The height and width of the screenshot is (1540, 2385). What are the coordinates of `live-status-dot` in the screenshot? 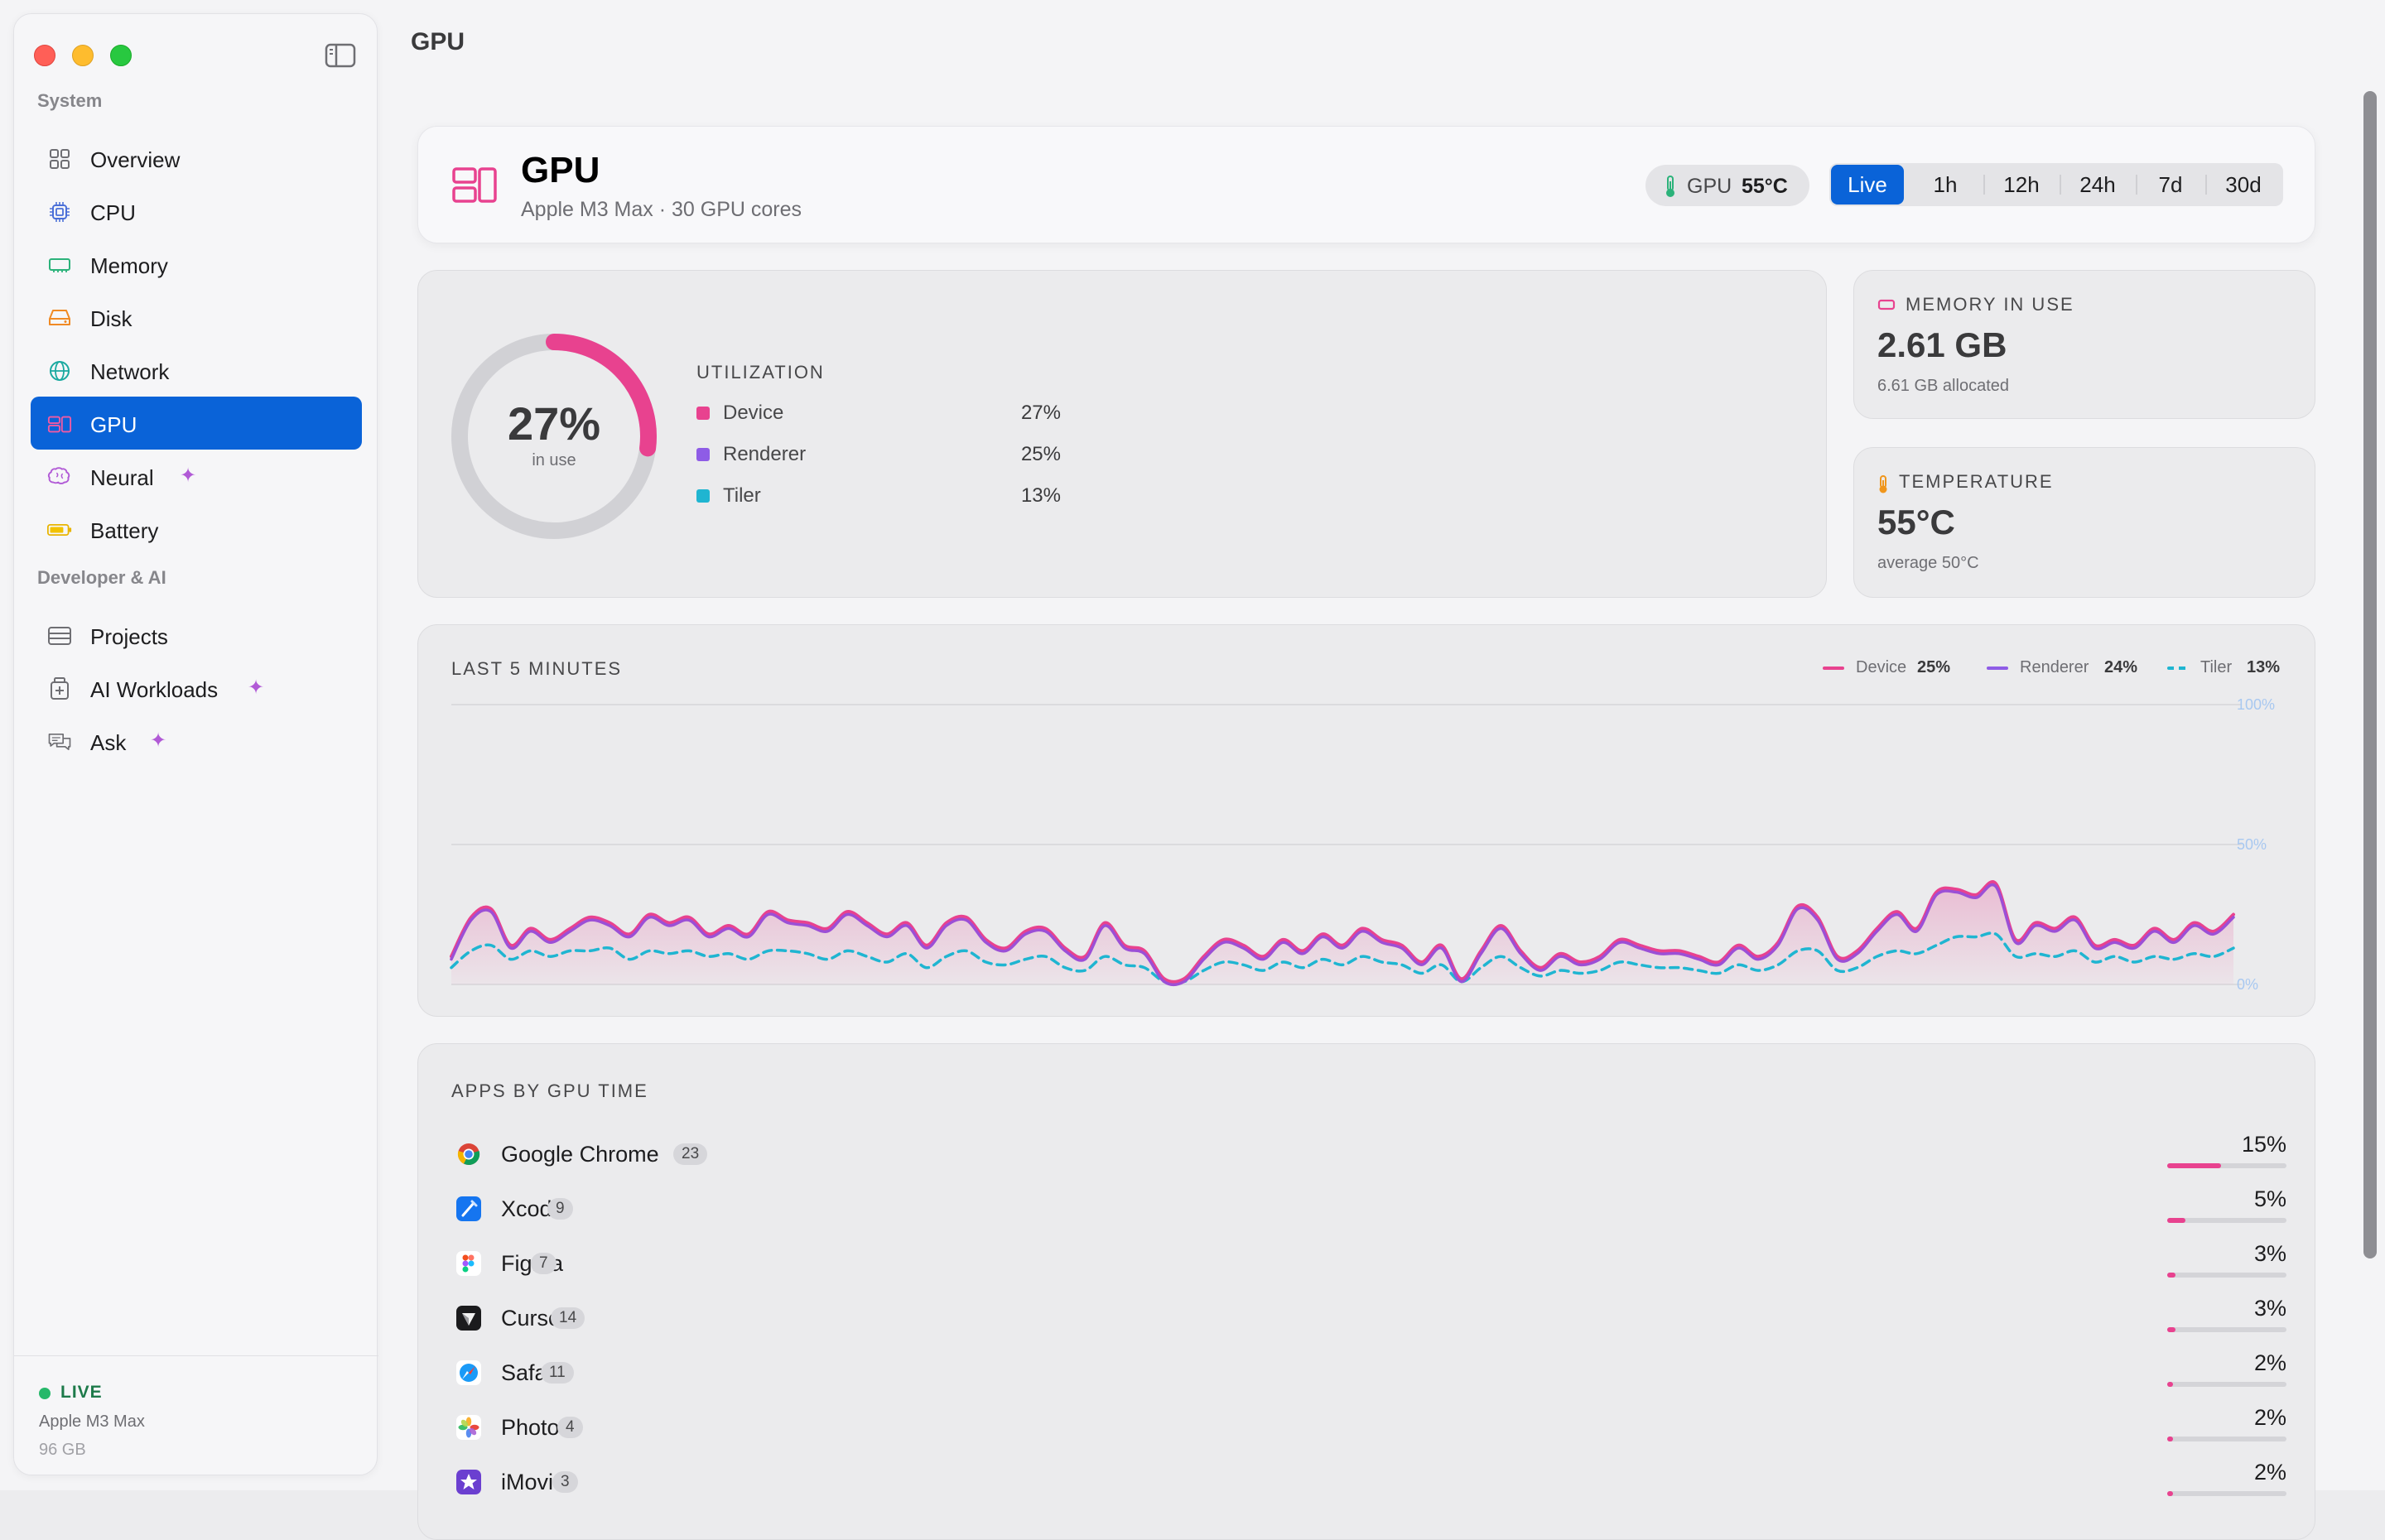 It's located at (45, 1394).